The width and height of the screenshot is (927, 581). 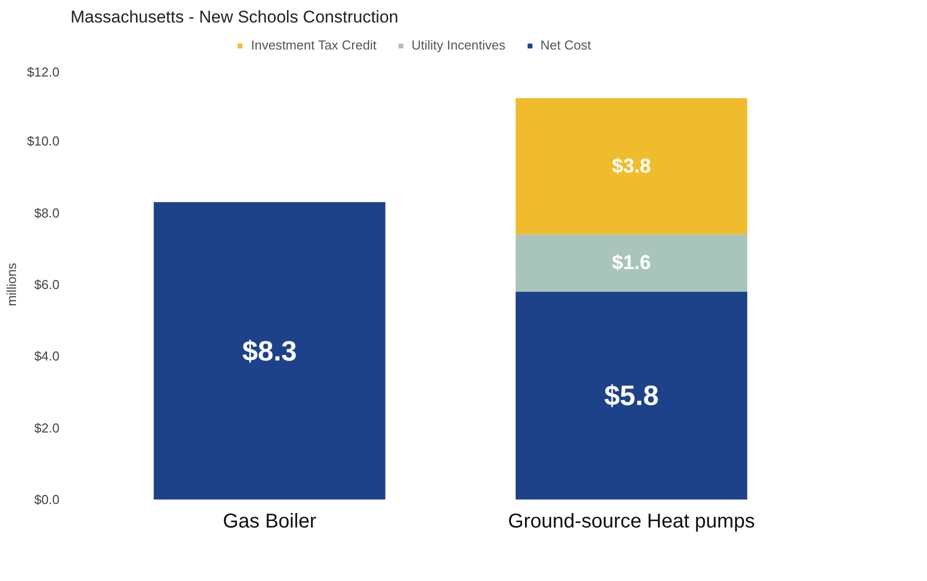 What do you see at coordinates (43, 72) in the screenshot?
I see `y-tick-label: $12.0` at bounding box center [43, 72].